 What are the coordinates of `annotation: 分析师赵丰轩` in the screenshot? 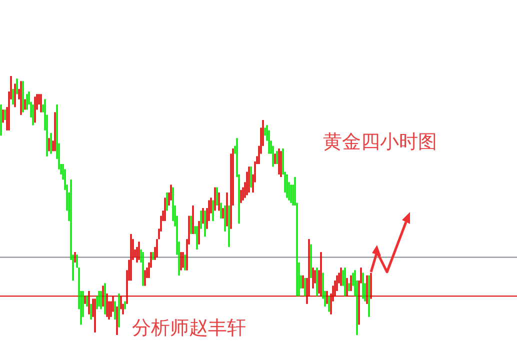 It's located at (189, 328).